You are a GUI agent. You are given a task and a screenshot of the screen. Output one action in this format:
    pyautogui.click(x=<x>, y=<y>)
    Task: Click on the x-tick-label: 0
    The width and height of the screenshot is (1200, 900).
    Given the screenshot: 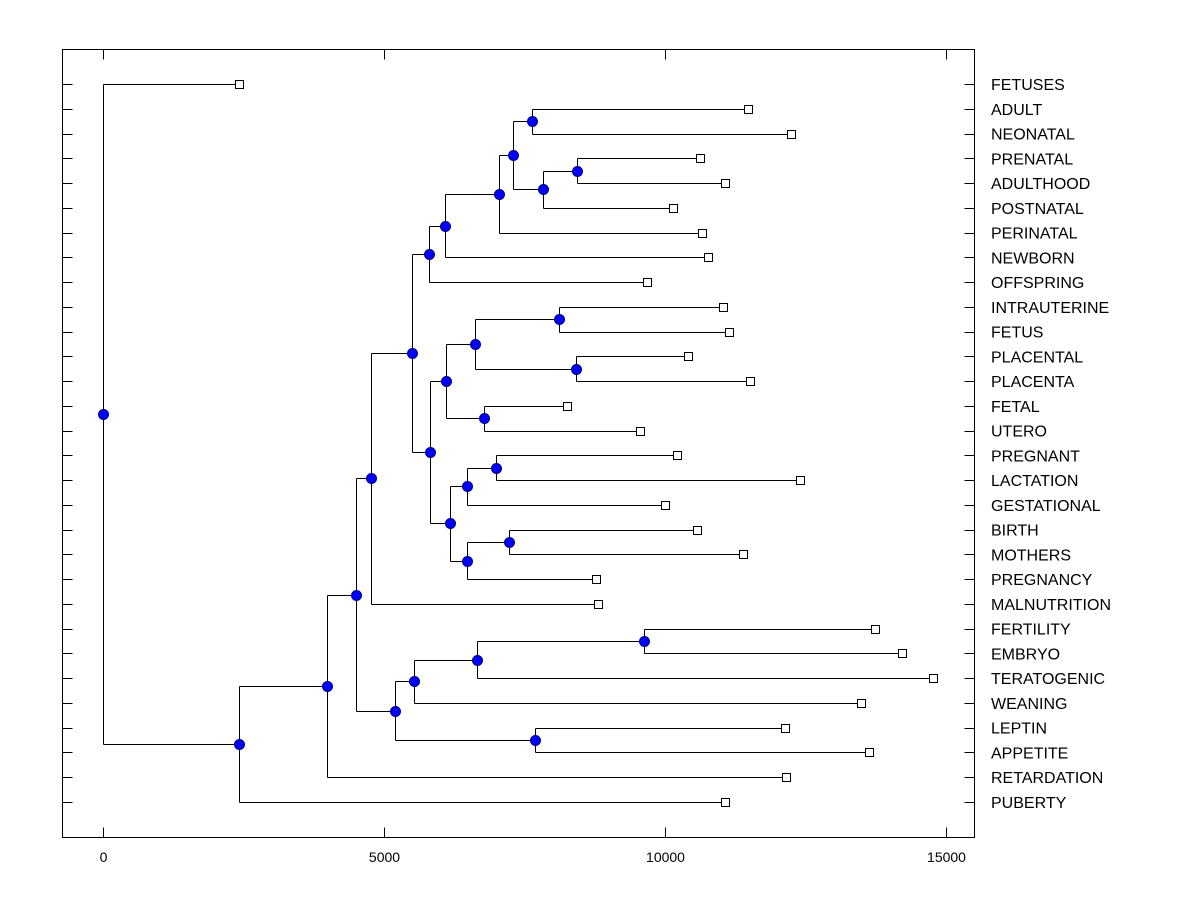 What is the action you would take?
    pyautogui.click(x=104, y=857)
    